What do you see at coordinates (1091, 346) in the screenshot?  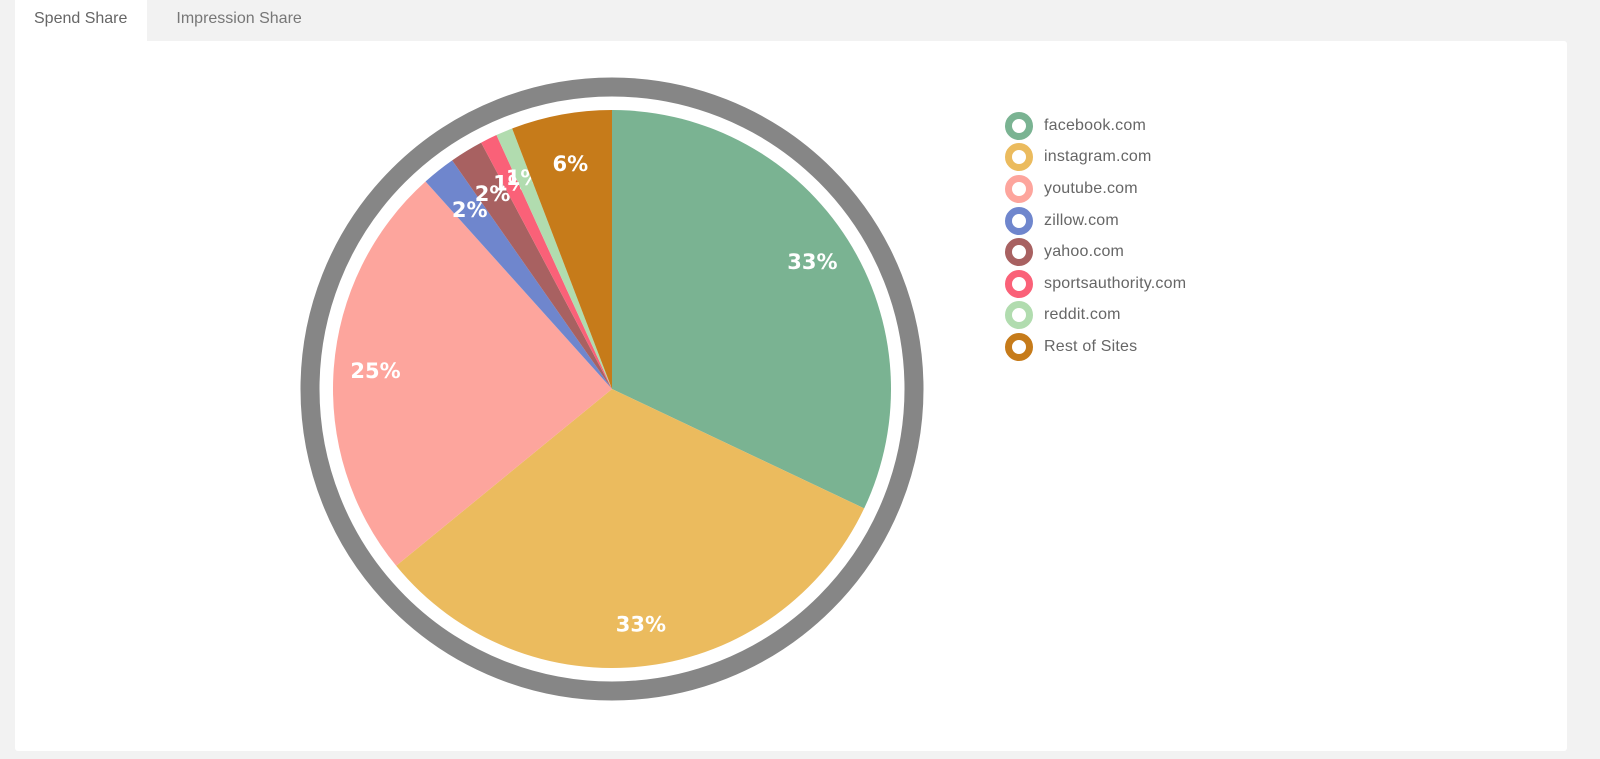 I see `legend-label: Rest of Sites` at bounding box center [1091, 346].